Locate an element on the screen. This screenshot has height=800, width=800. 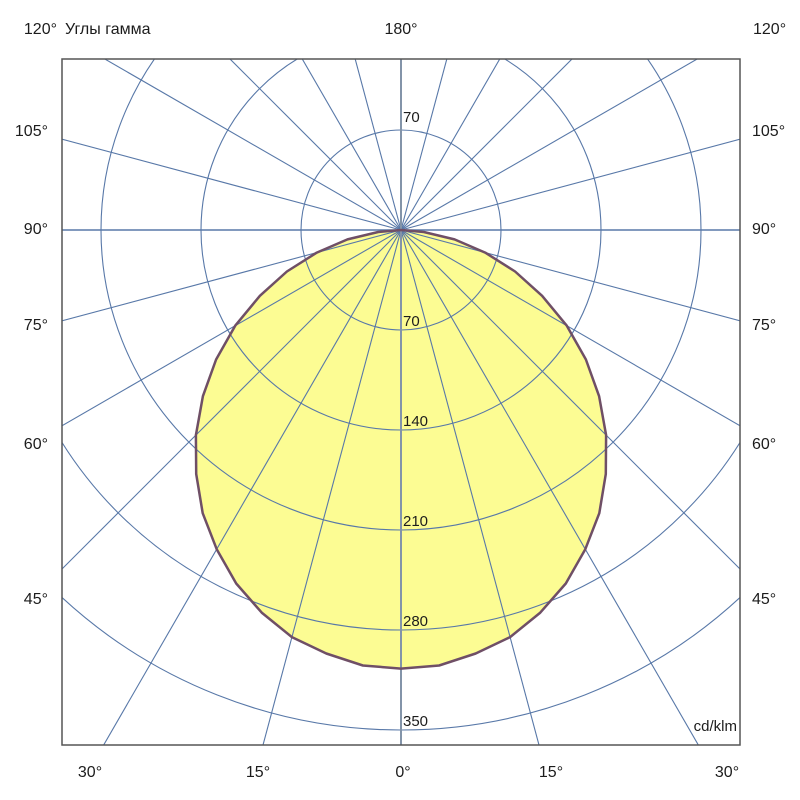
corner-angle-label-top-left: 120° is located at coordinates (40, 29).